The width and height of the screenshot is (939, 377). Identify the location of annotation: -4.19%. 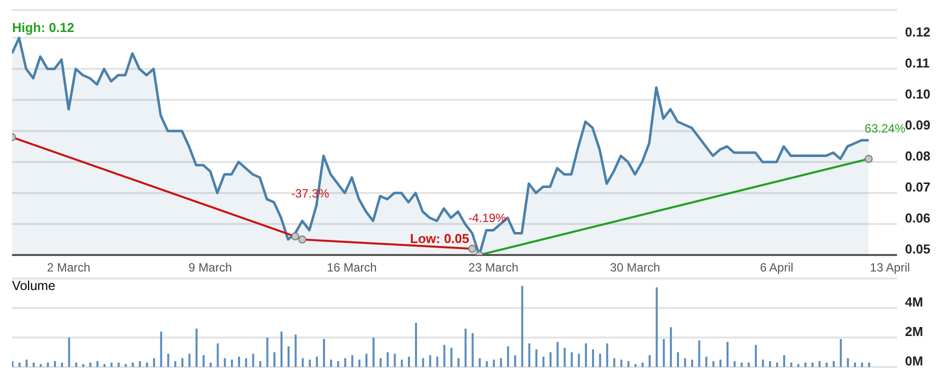
(487, 218).